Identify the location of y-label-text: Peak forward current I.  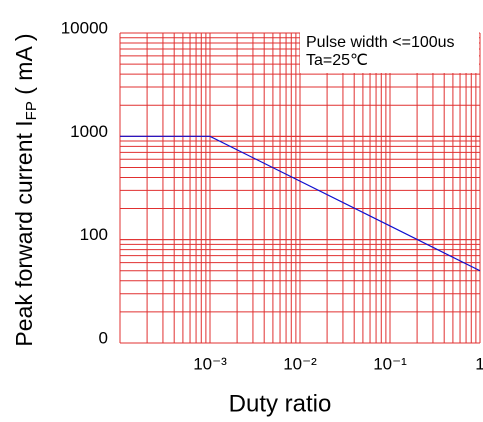
(24, 233).